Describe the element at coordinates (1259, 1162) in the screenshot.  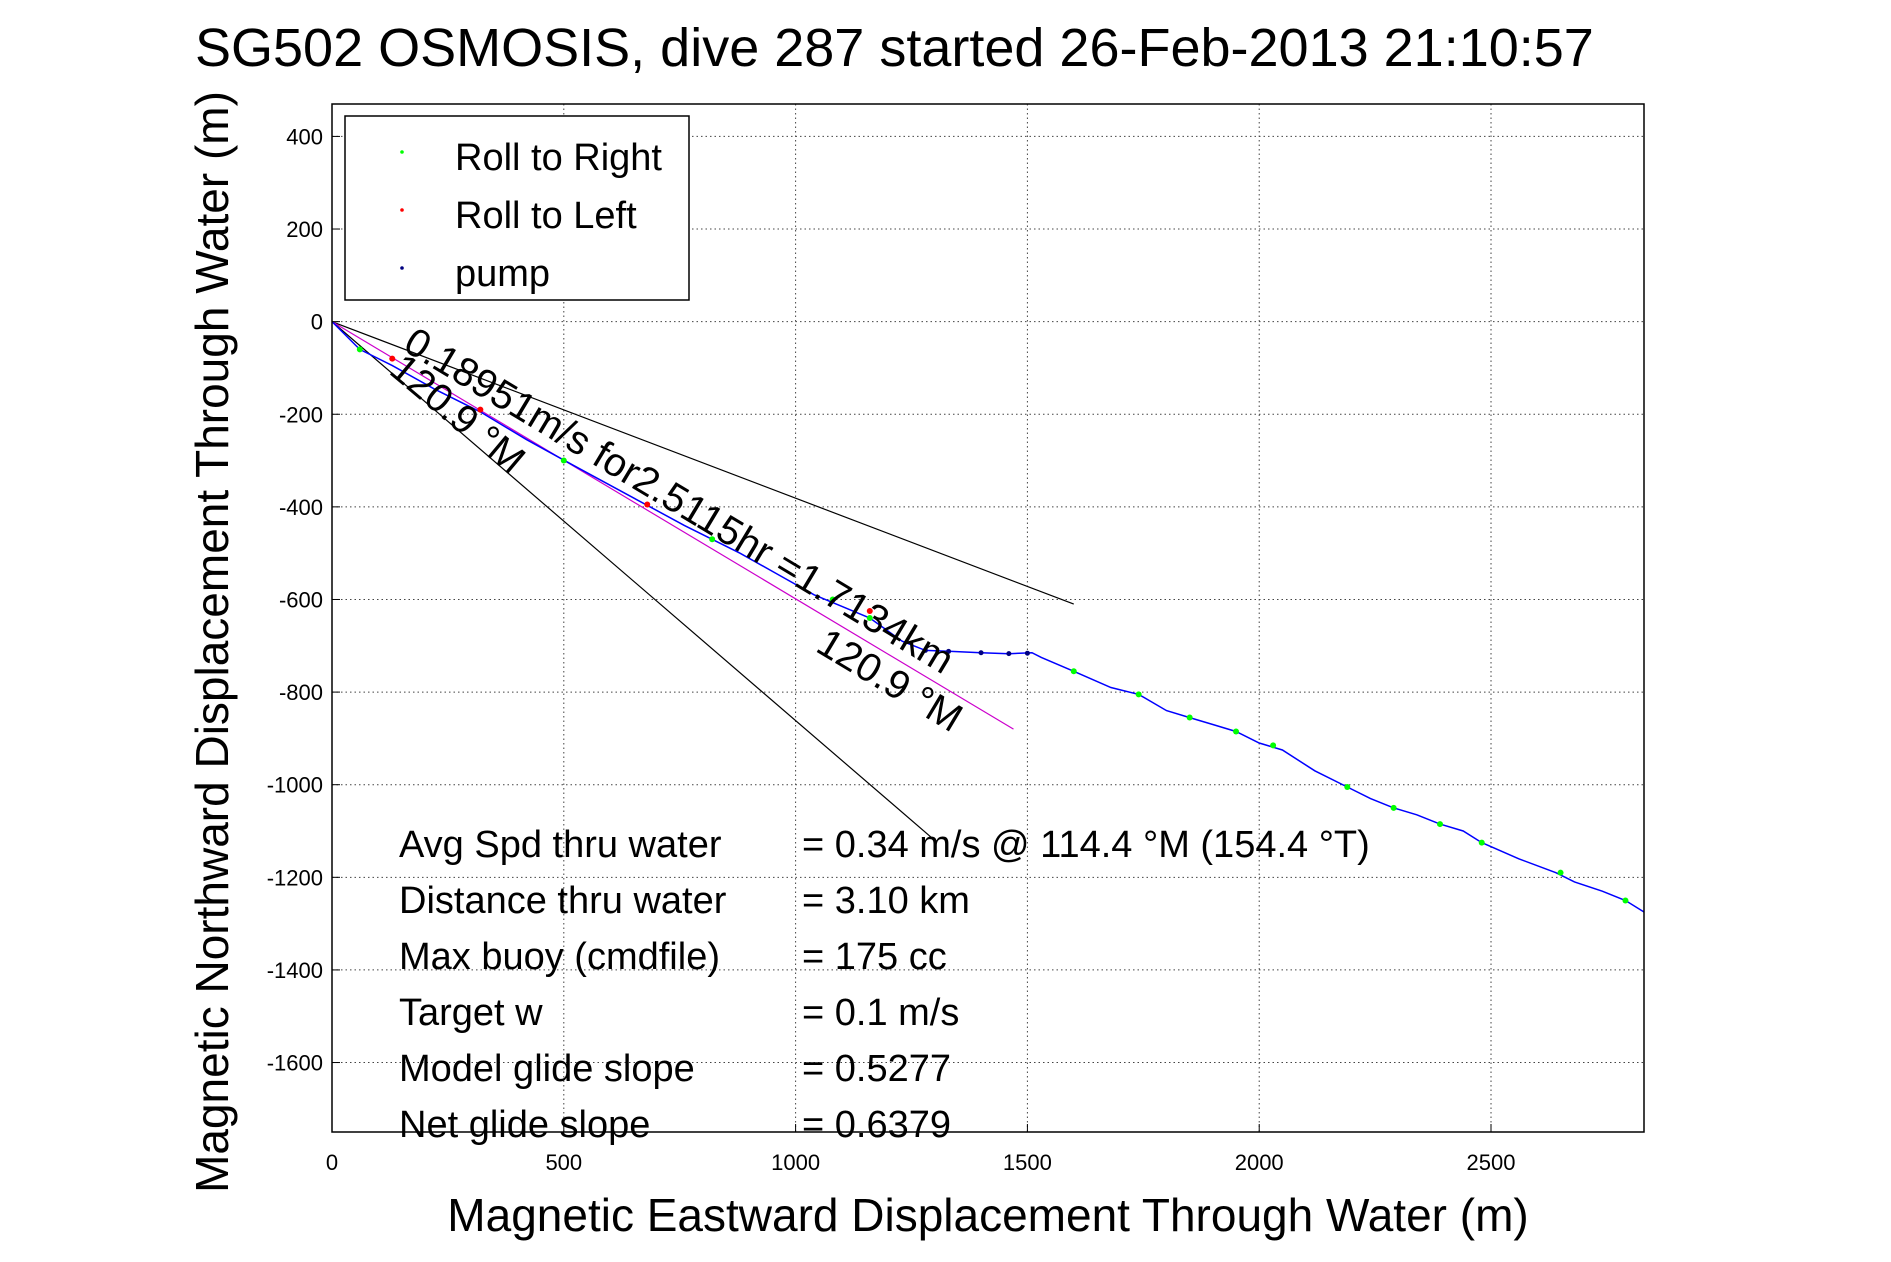
I see `x-tick-label: 2000` at that location.